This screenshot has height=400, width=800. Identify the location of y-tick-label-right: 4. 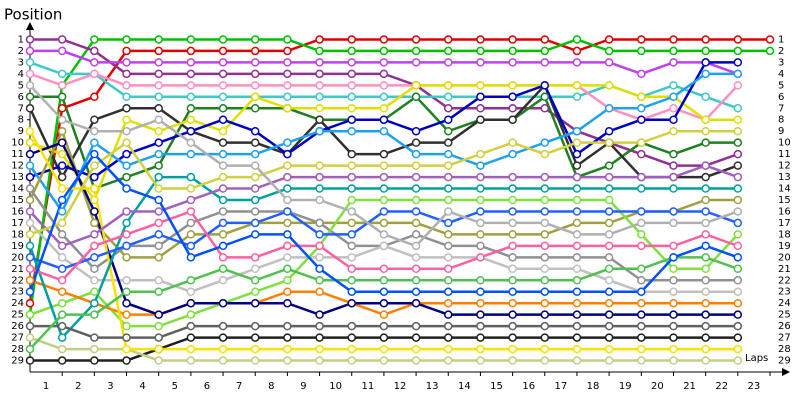
(781, 74).